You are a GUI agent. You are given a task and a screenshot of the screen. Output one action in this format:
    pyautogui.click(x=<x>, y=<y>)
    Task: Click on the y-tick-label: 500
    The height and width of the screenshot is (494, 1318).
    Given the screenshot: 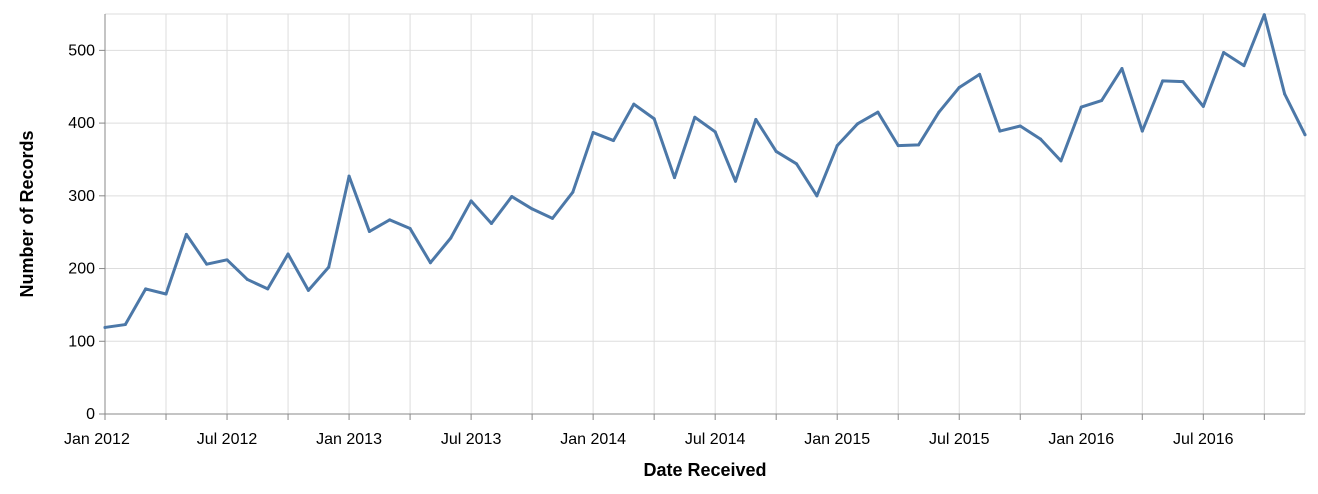 What is the action you would take?
    pyautogui.click(x=81, y=50)
    